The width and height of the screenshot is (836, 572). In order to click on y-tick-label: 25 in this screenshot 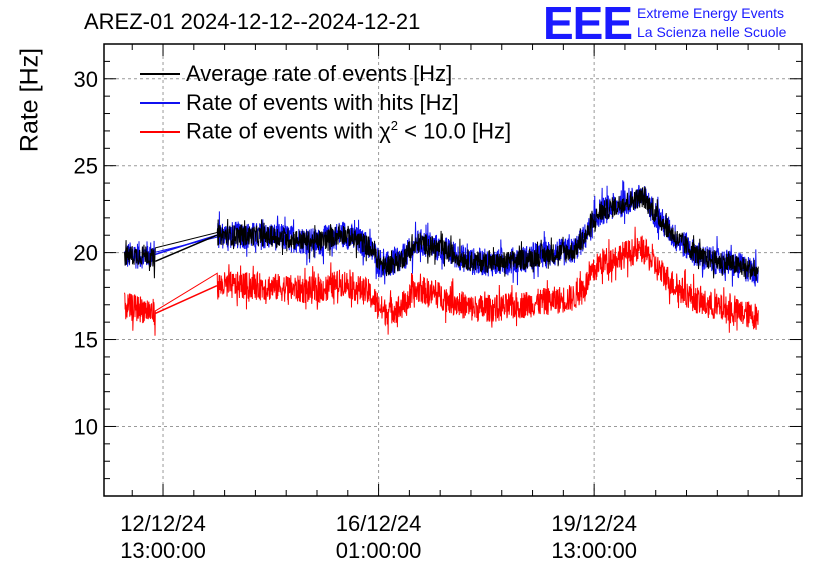, I will do `click(86, 166)`.